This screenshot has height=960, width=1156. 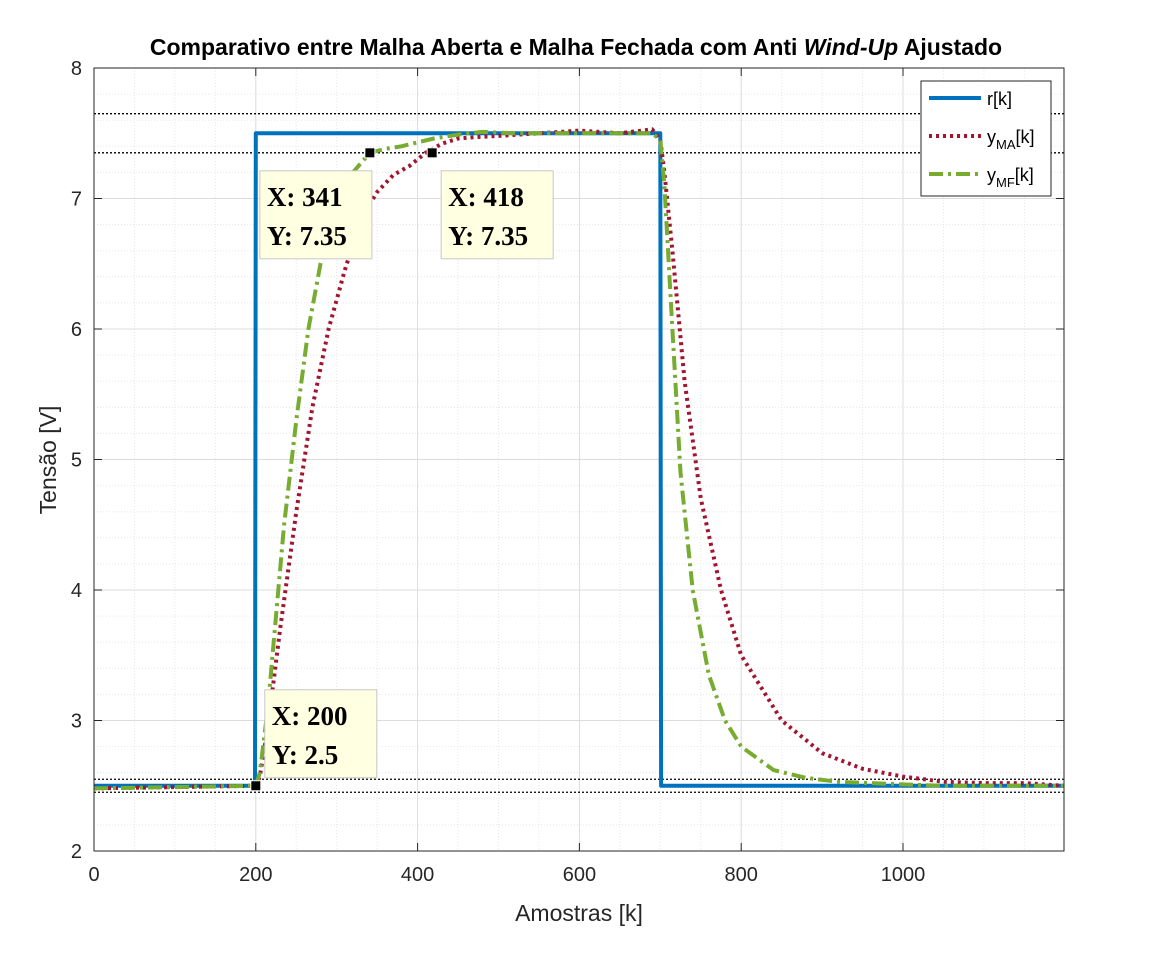 I want to click on datatip-x-text: X: 418, so click(x=486, y=197).